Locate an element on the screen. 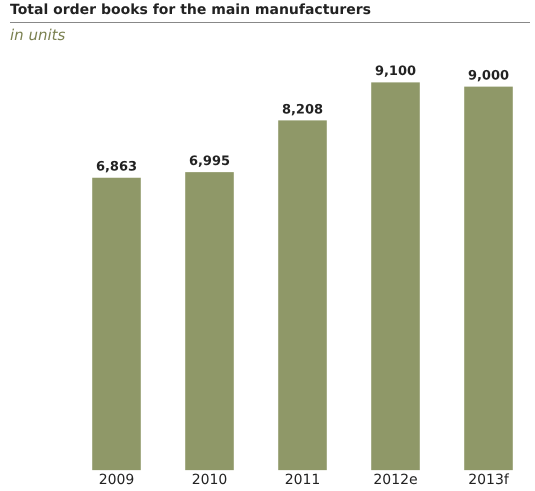 The image size is (535, 491). data-label: 8,208 is located at coordinates (303, 110).